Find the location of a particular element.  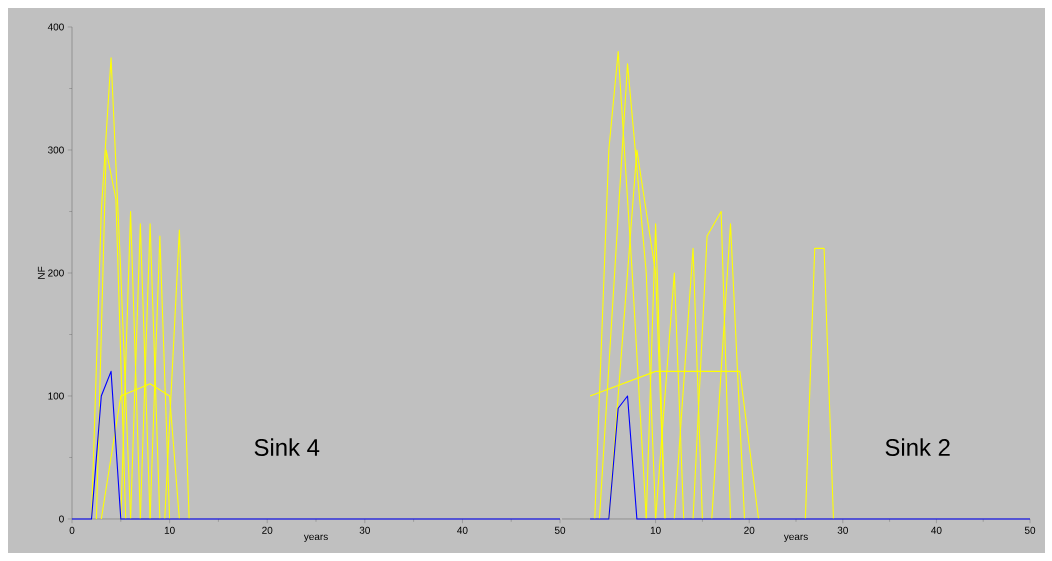

y-tick-label: 400 is located at coordinates (55, 27).